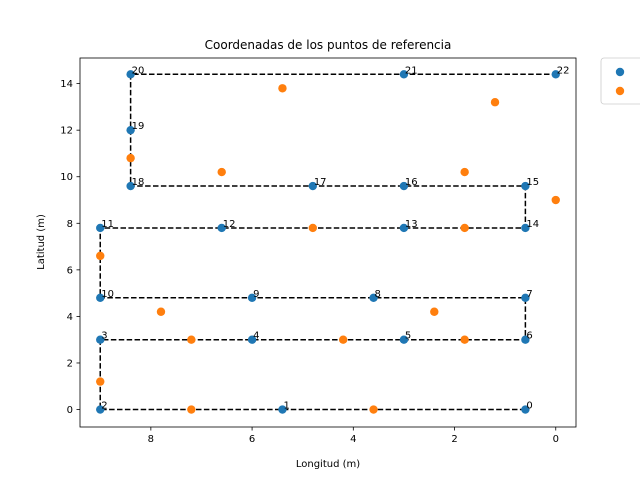  What do you see at coordinates (411, 224) in the screenshot?
I see `point-label-13: 13` at bounding box center [411, 224].